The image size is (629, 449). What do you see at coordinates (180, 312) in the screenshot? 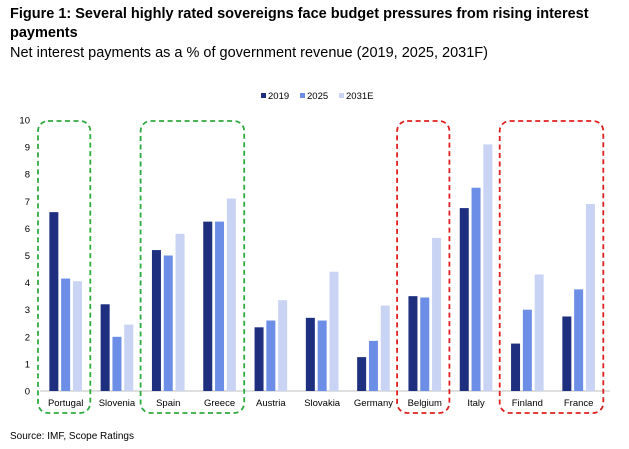
I see `bar-spain-2031e` at bounding box center [180, 312].